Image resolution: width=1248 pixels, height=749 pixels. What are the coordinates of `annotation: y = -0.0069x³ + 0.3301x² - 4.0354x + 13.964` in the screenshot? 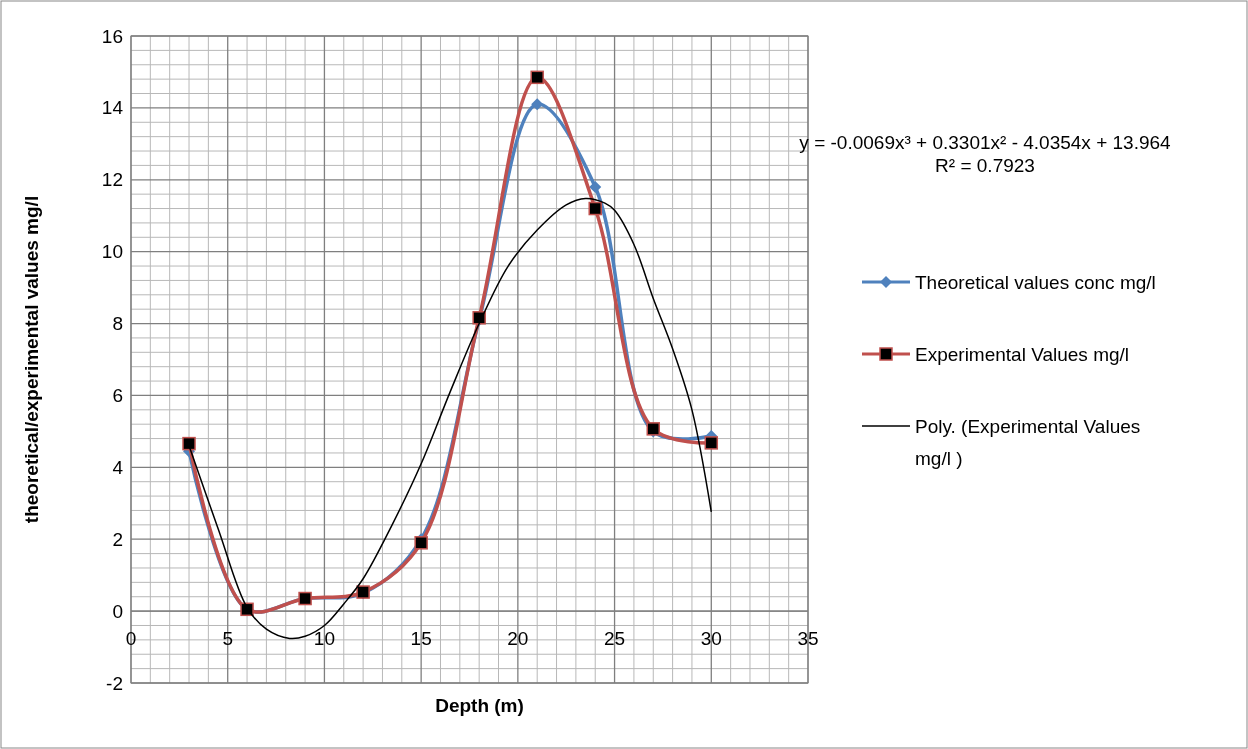 It's located at (985, 142).